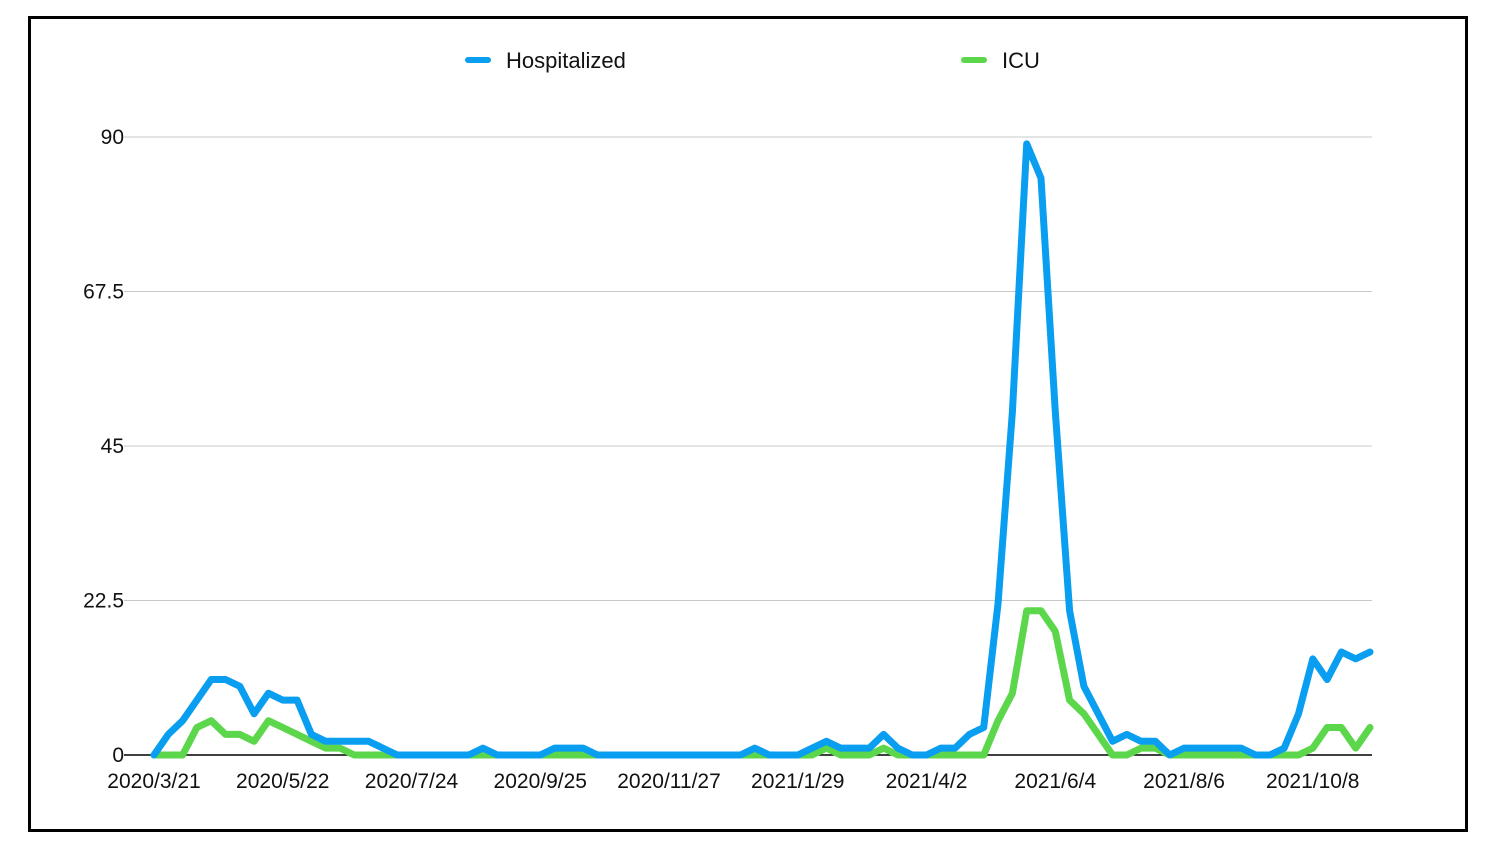 The image size is (1494, 854). What do you see at coordinates (1021, 60) in the screenshot?
I see `legend-label-icu: ICU` at bounding box center [1021, 60].